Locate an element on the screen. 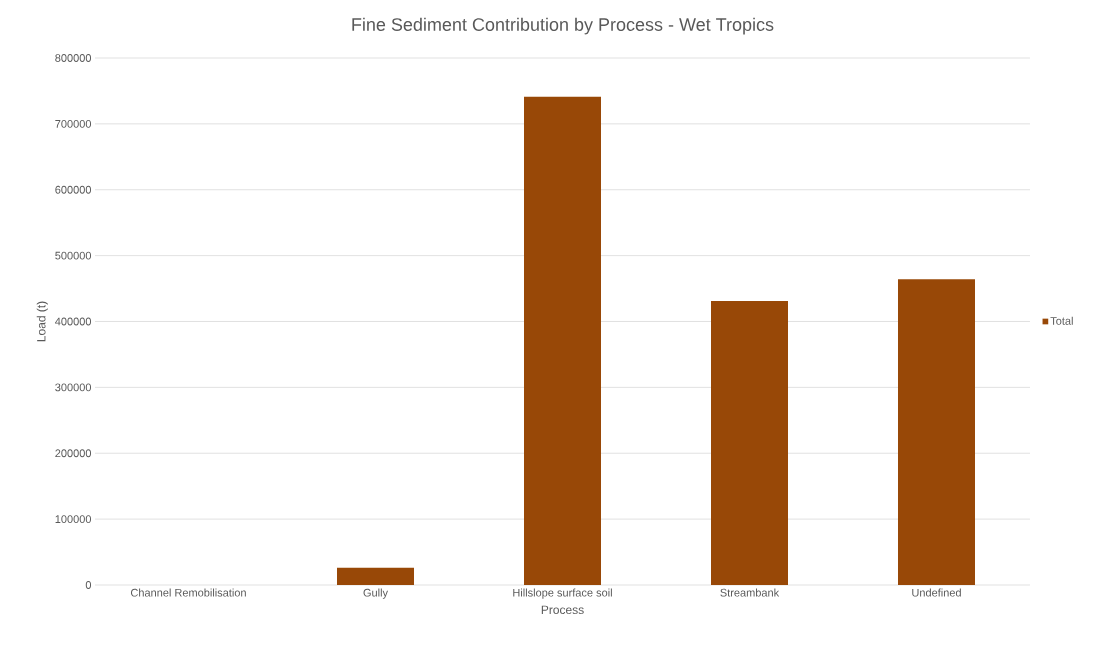 This screenshot has height=650, width=1096. y-tick-label: 100000 is located at coordinates (73, 519).